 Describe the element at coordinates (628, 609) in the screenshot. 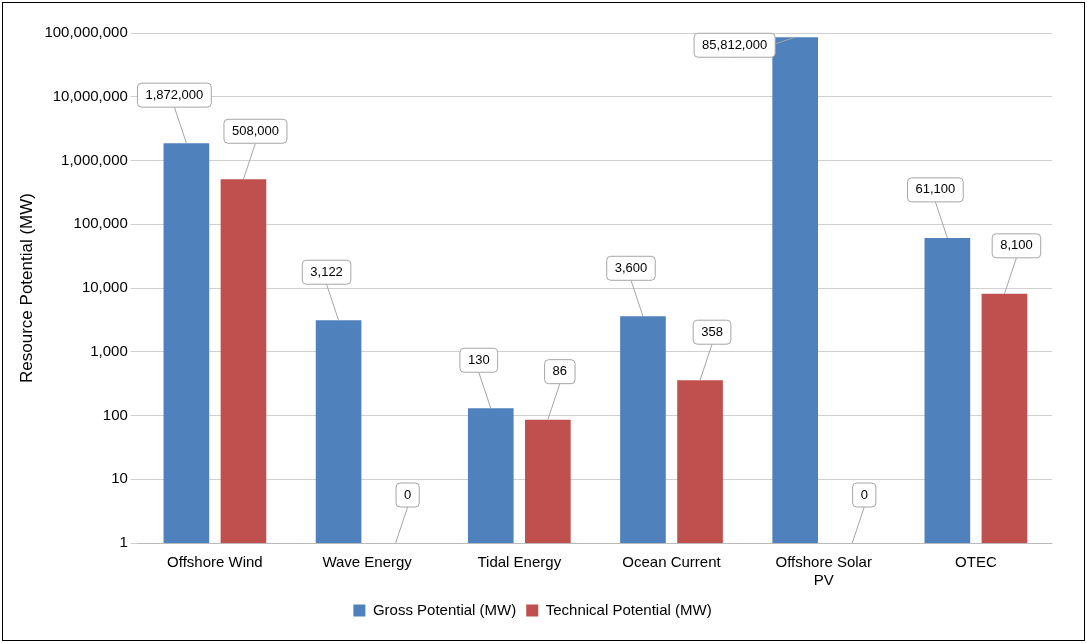

I see `legend-label: Technical Potential (MW)` at that location.